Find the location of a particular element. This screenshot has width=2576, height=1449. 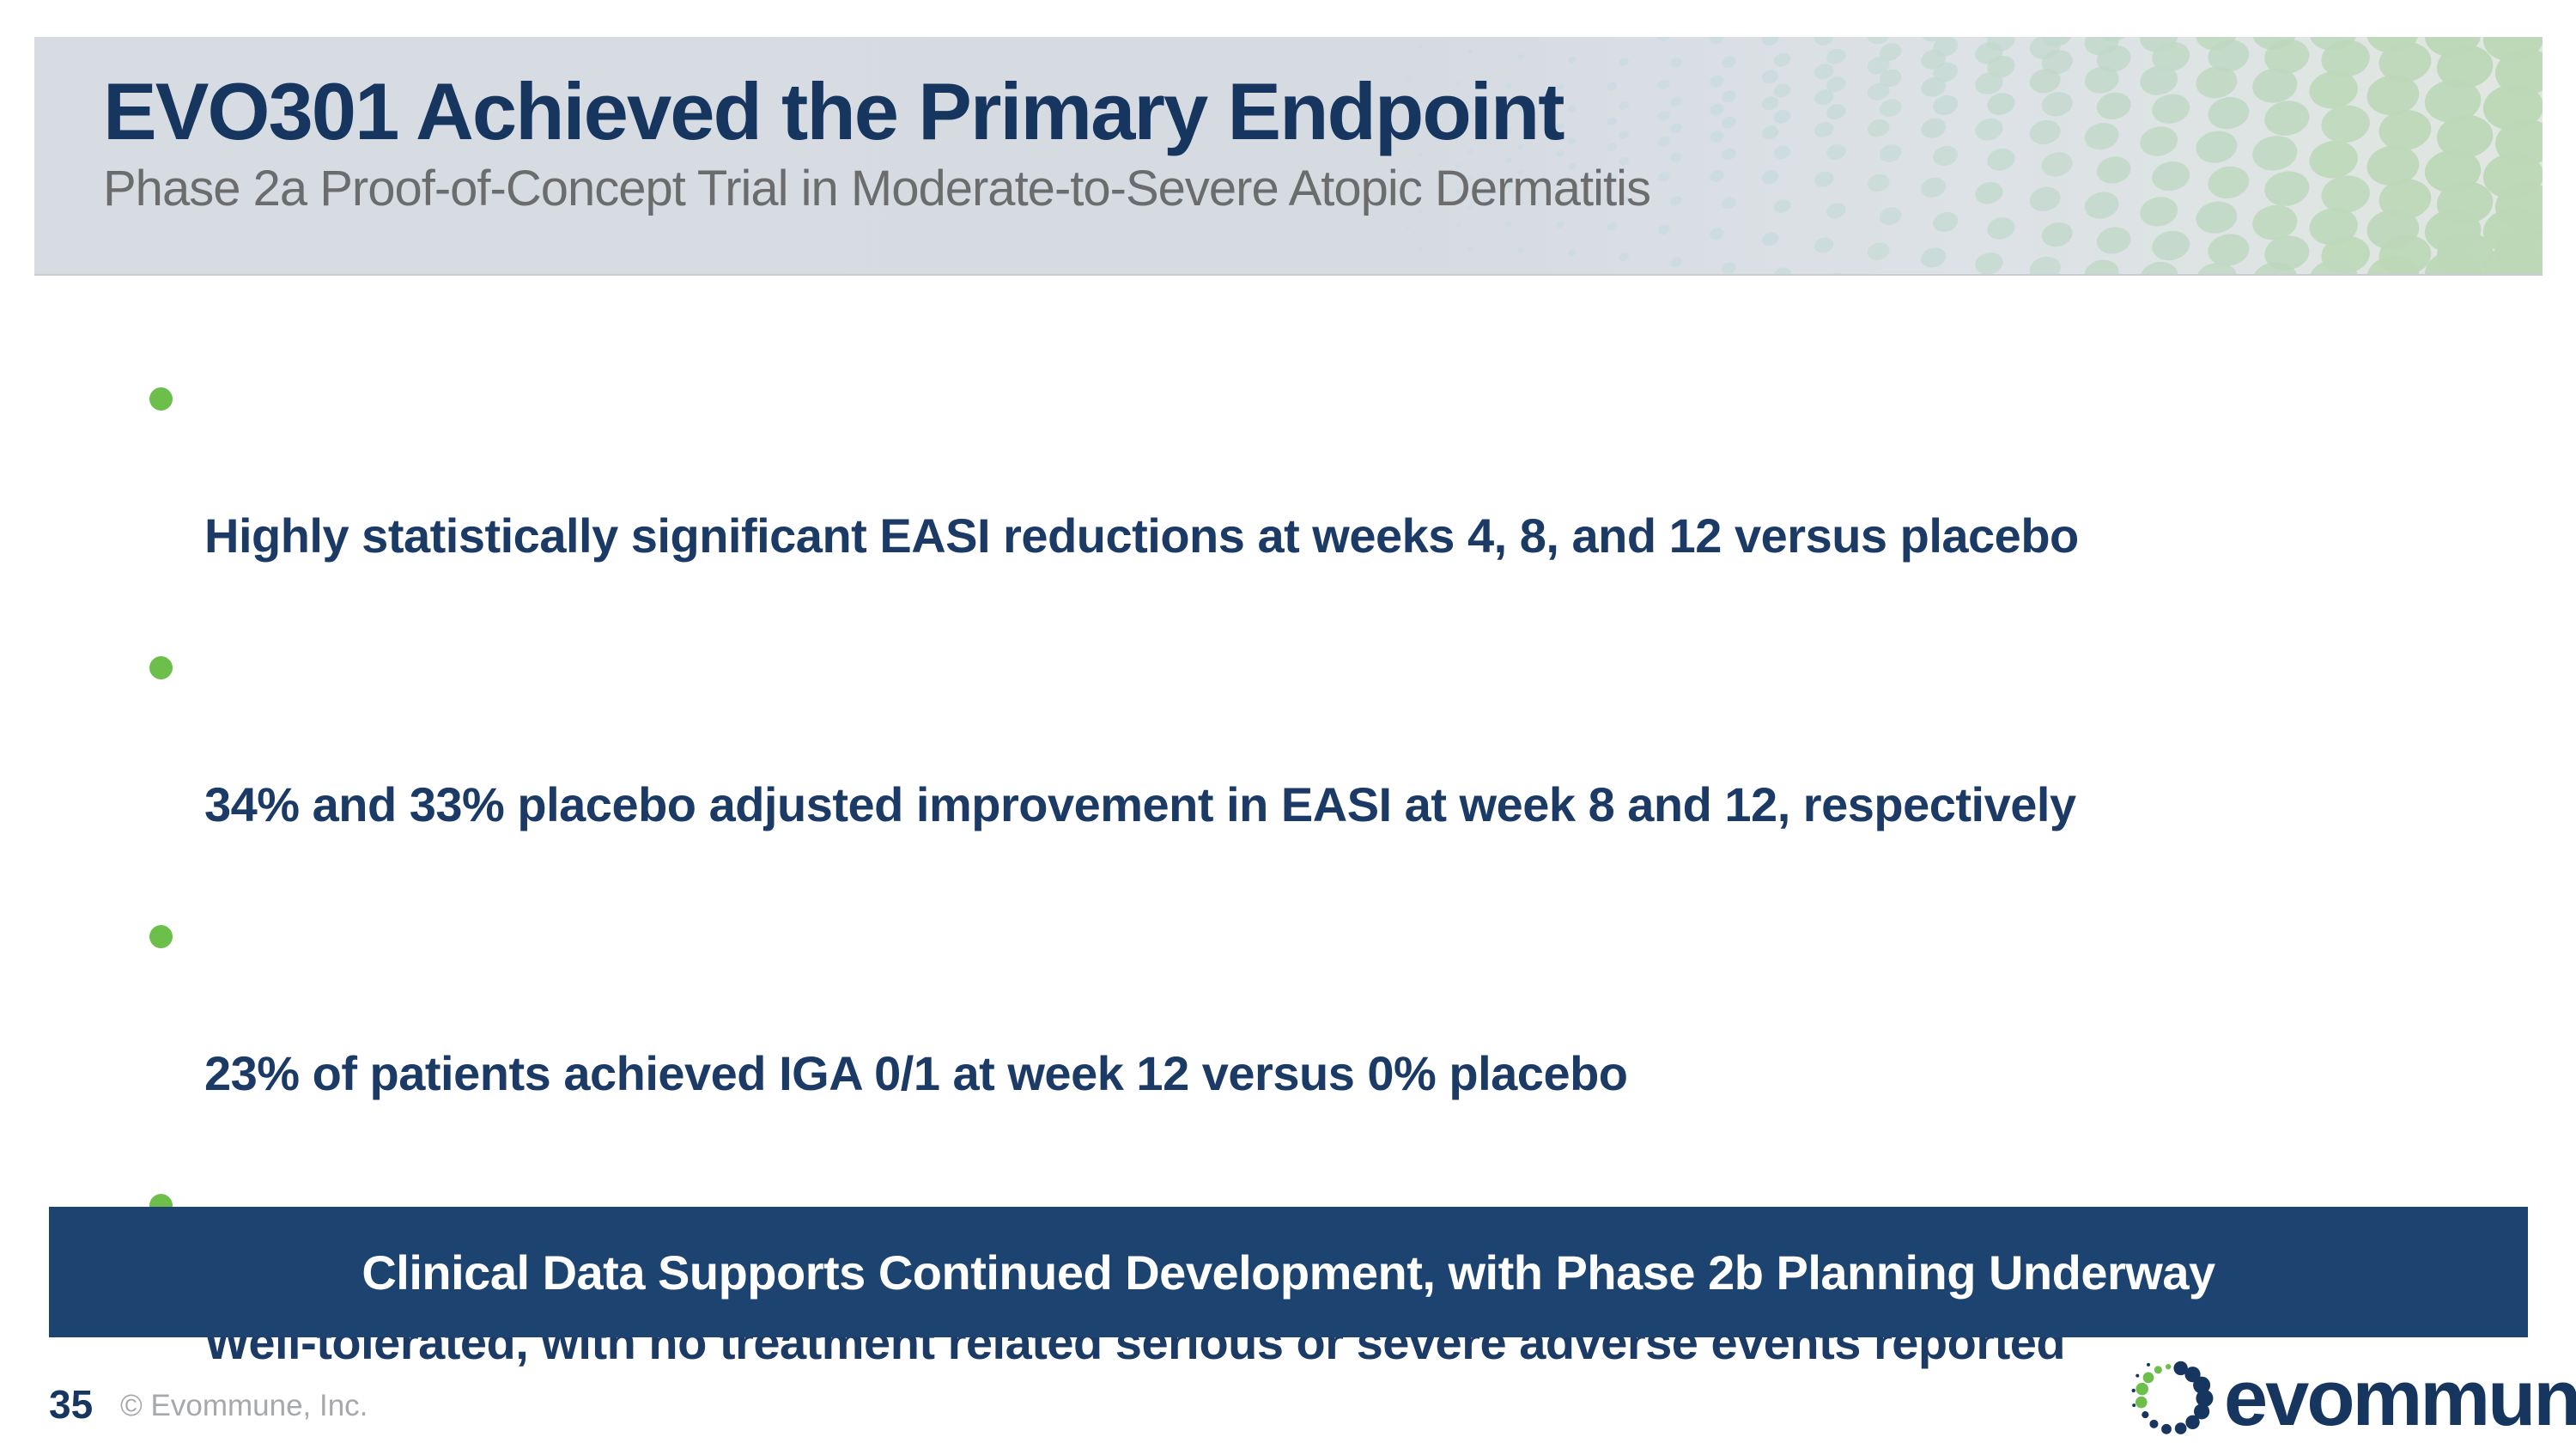

evommune-wordmark: evommune is located at coordinates (2400, 1398).